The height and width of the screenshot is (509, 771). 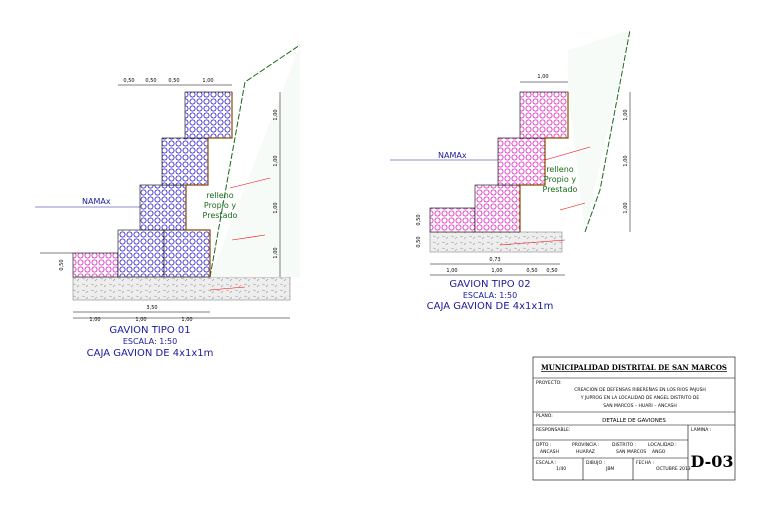 I want to click on field: DISTRITO :, so click(x=624, y=445).